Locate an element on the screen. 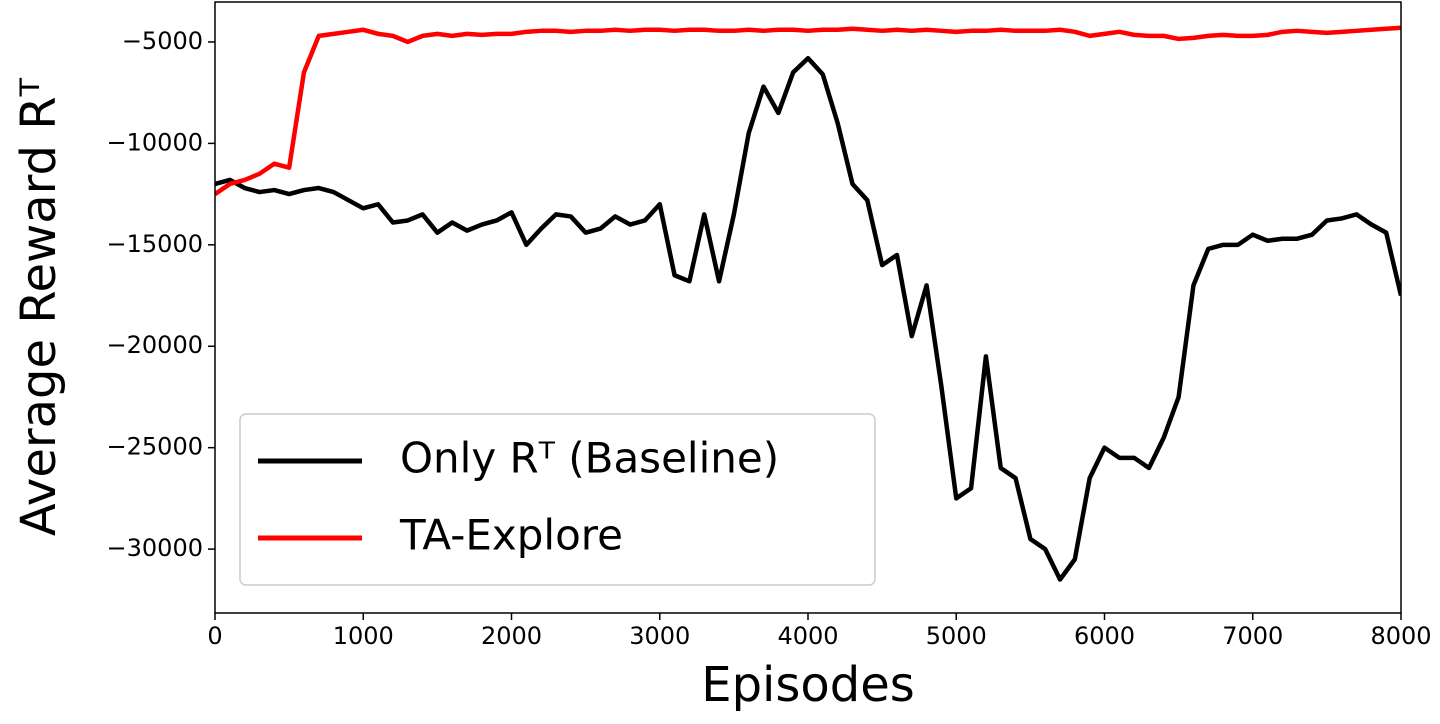 This screenshot has width=1440, height=724. y-axis-label: Average Reward Rᵀ is located at coordinates (39, 306).